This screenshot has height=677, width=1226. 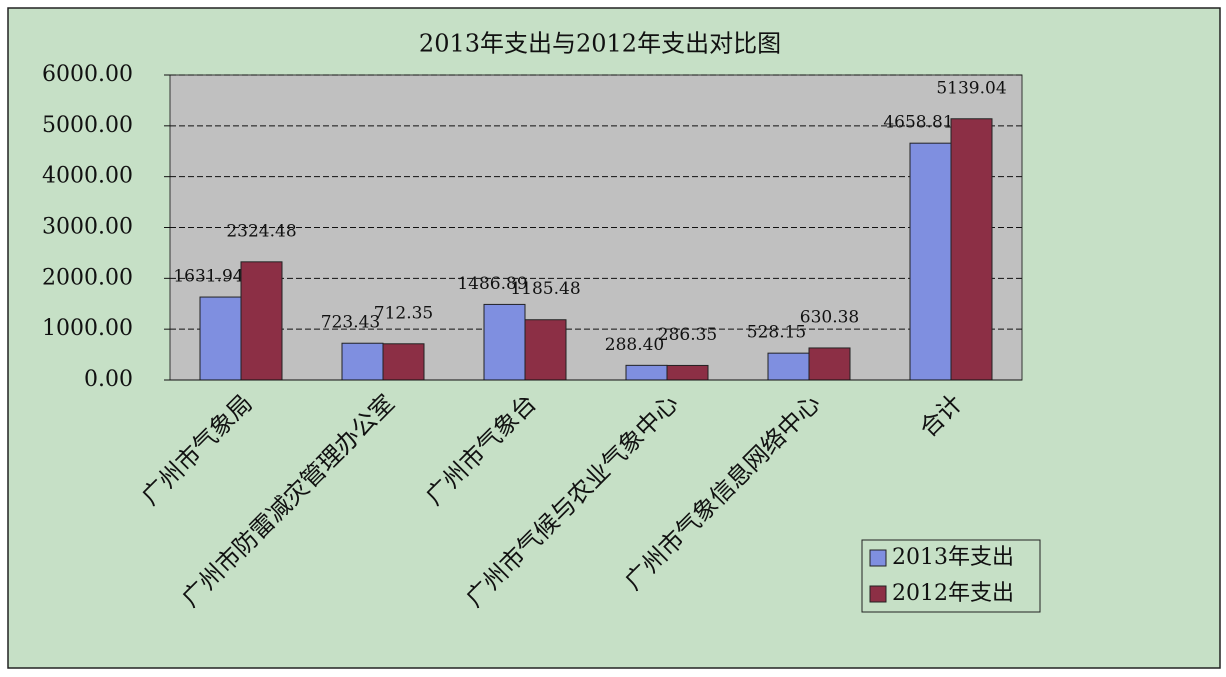 I want to click on legend-label: 2013年支出, so click(x=953, y=557).